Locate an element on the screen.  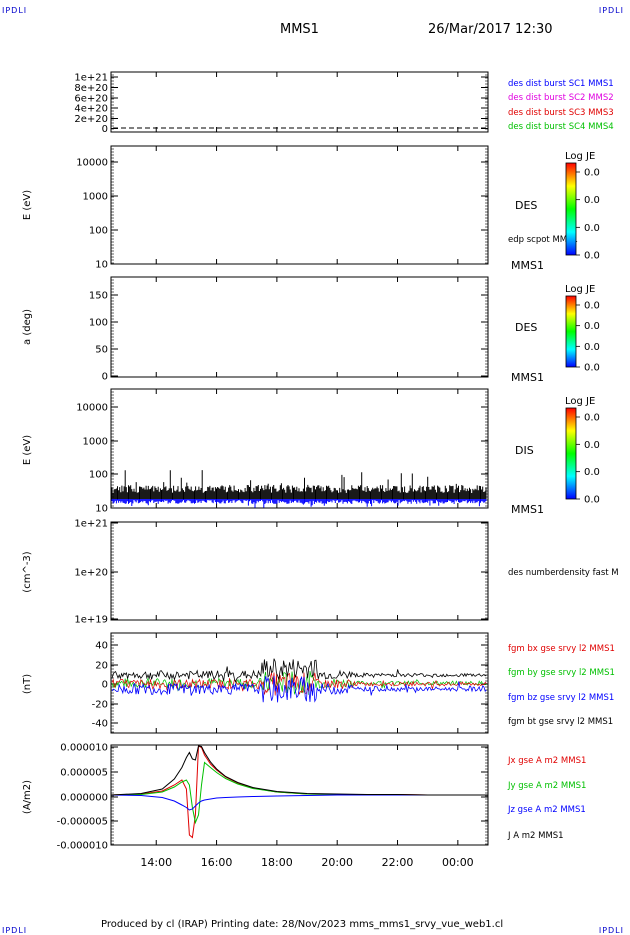
panel-frame-fgm is located at coordinates (299, 683).